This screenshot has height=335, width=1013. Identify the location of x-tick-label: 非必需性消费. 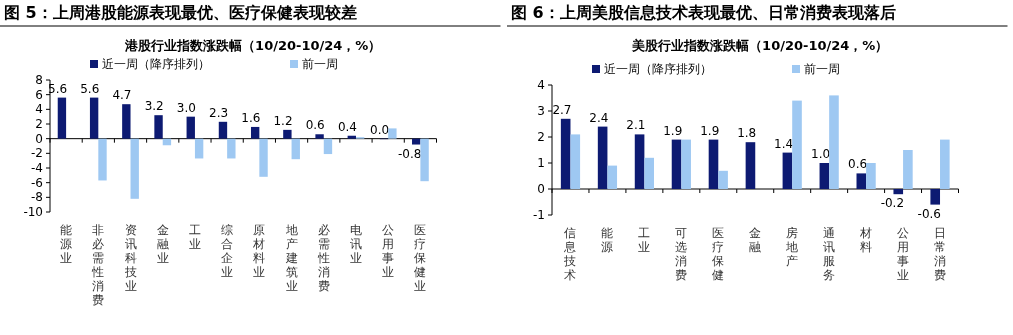
(98, 265).